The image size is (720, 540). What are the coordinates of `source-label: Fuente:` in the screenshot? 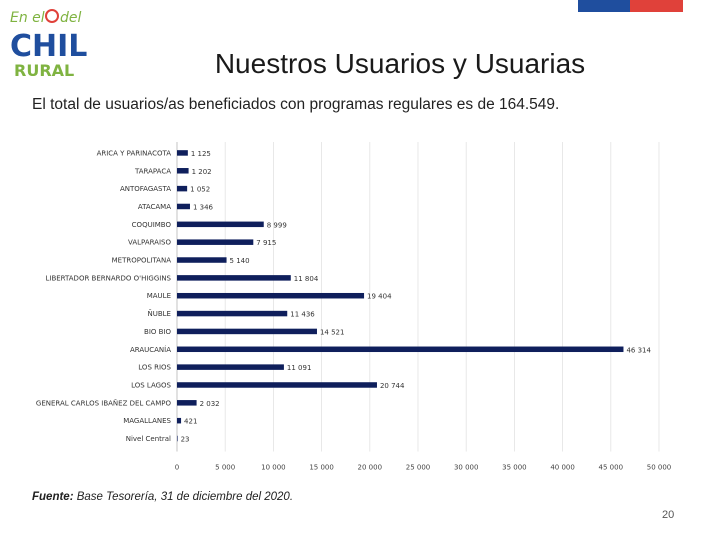 It's located at (53, 497).